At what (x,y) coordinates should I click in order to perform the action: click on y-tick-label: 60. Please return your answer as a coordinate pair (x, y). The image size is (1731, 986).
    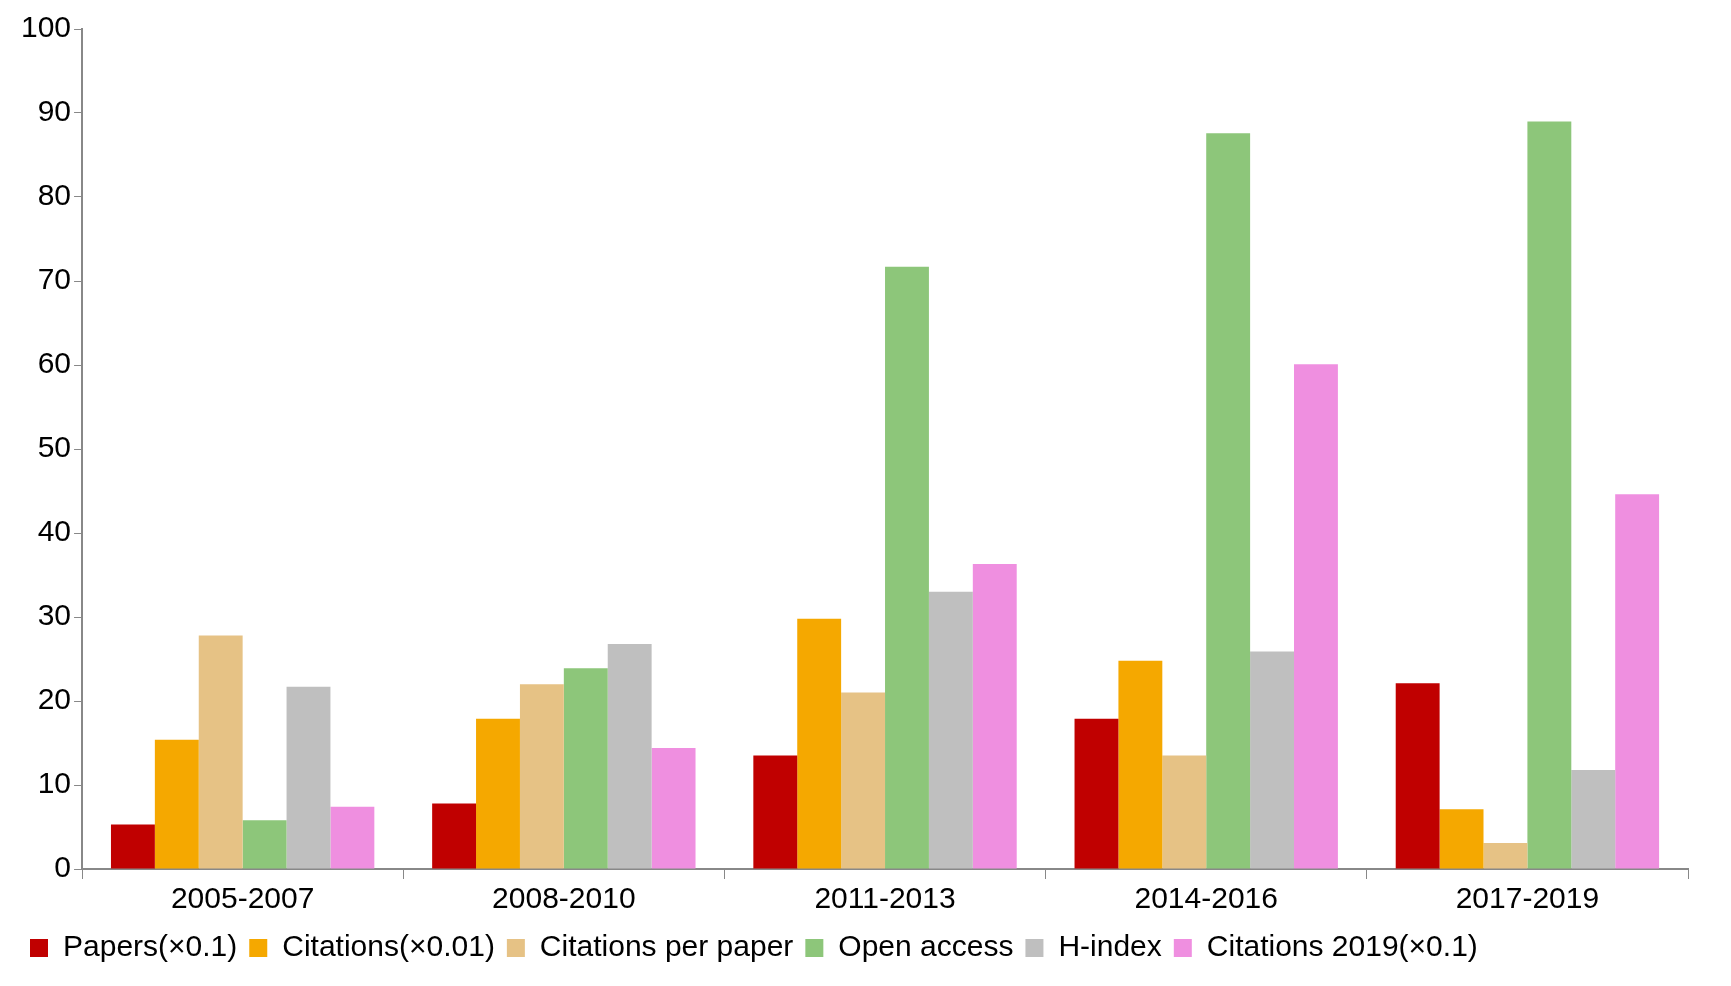
    Looking at the image, I should click on (54, 363).